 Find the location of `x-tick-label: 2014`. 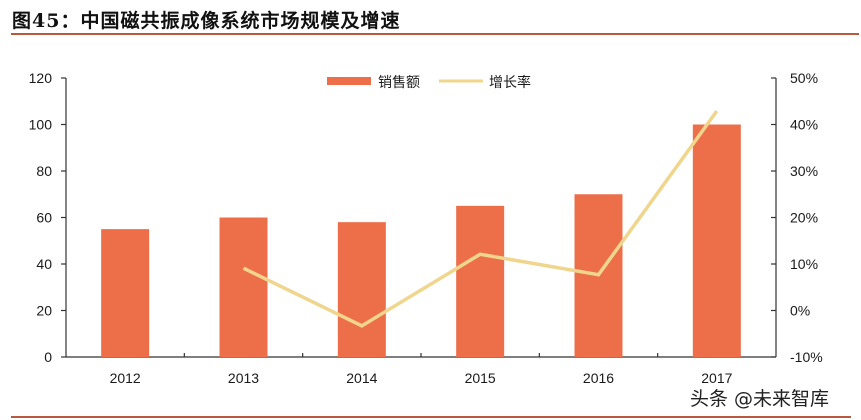

x-tick-label: 2014 is located at coordinates (361, 378).